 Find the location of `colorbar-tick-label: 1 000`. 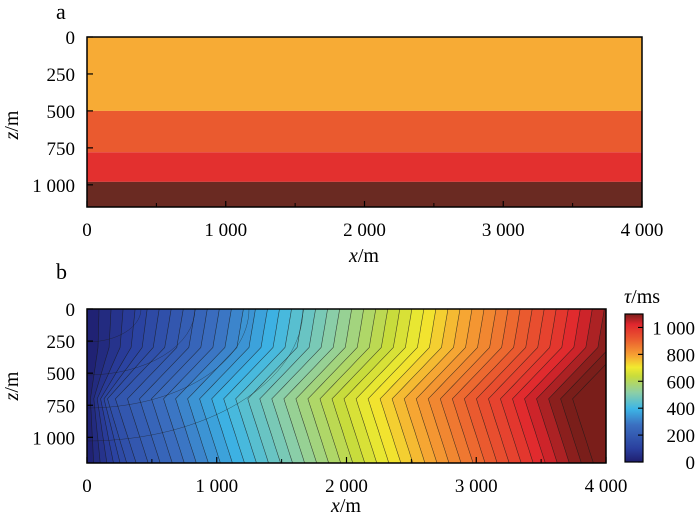

colorbar-tick-label: 1 000 is located at coordinates (673, 328).